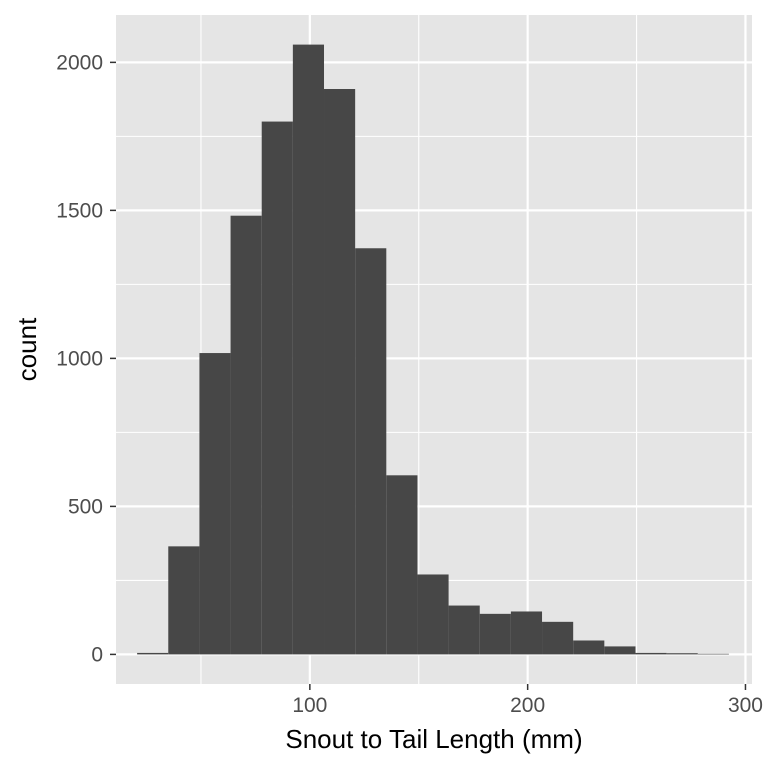 The width and height of the screenshot is (768, 768). Describe the element at coordinates (85, 506) in the screenshot. I see `y-tick-label: 500` at that location.